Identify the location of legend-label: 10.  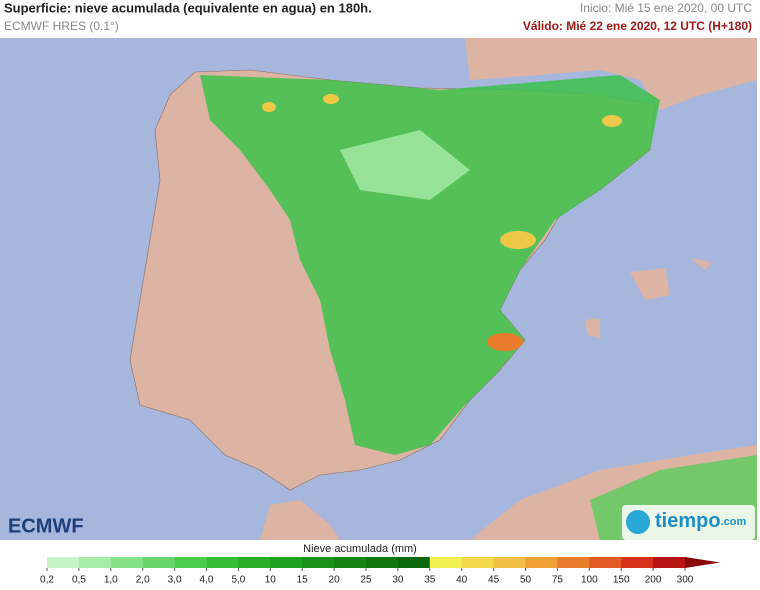
(271, 580).